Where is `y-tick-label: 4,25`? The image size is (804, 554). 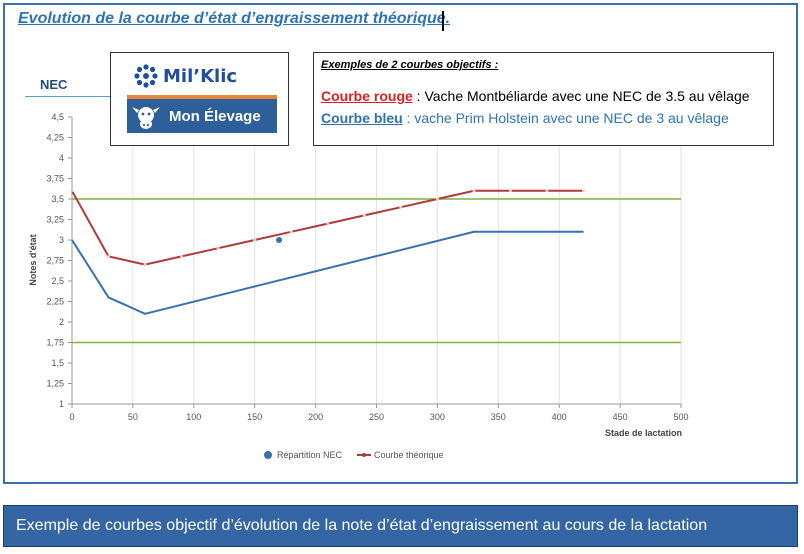
y-tick-label: 4,25 is located at coordinates (55, 138).